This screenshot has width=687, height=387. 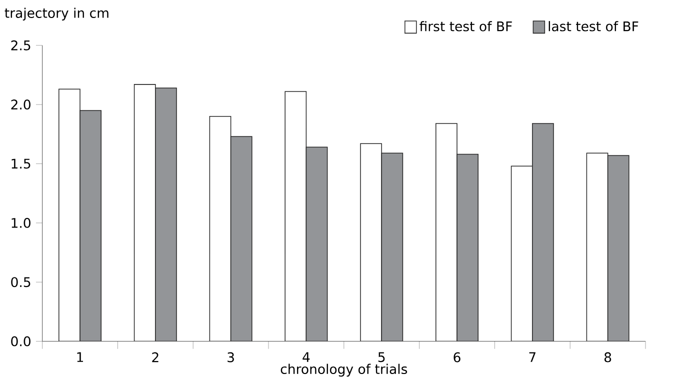 What do you see at coordinates (155, 357) in the screenshot?
I see `x-tick-label: 2` at bounding box center [155, 357].